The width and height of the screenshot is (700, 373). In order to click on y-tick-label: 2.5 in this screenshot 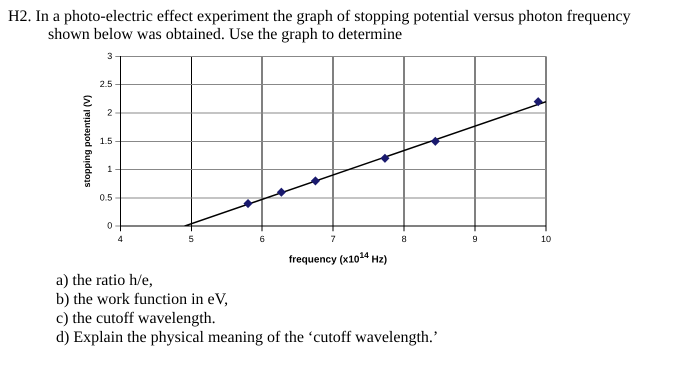, I will do `click(106, 84)`.